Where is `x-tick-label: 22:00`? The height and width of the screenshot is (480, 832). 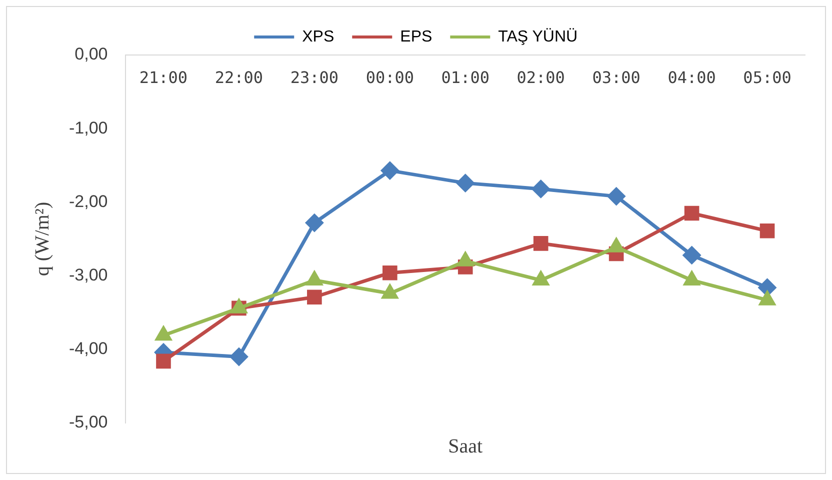 x-tick-label: 22:00 is located at coordinates (239, 77).